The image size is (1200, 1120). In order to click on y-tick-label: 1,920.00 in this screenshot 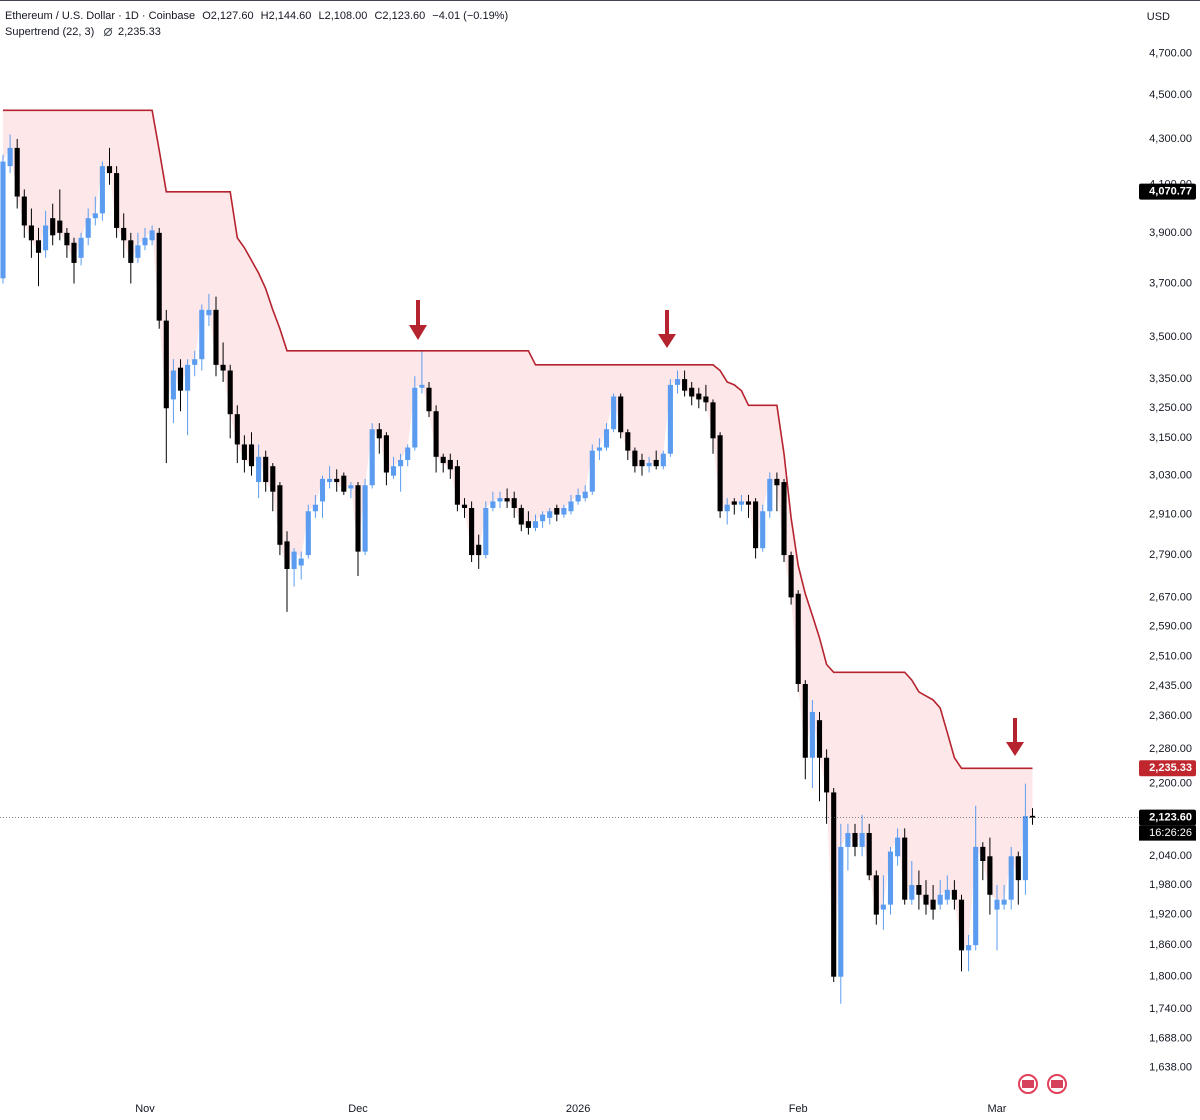, I will do `click(1170, 915)`.